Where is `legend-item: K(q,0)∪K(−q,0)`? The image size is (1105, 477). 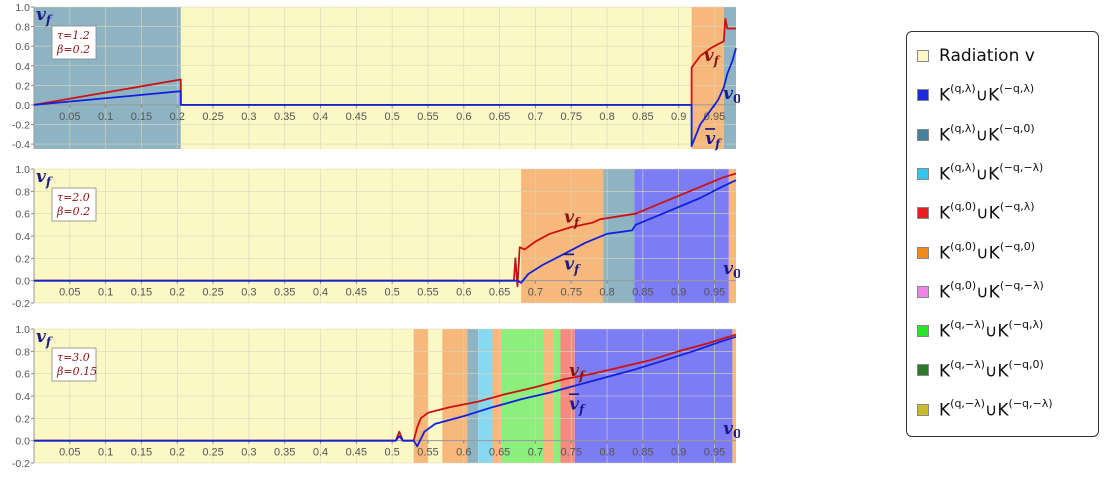
legend-item: K(q,0)∪K(−q,0) is located at coordinates (976, 253).